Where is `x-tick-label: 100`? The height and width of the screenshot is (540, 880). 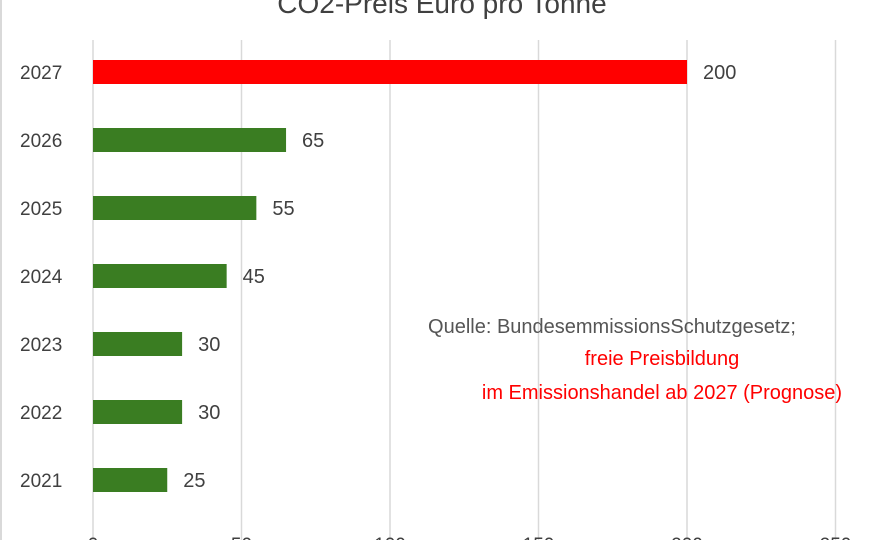
x-tick-label: 100 is located at coordinates (390, 537).